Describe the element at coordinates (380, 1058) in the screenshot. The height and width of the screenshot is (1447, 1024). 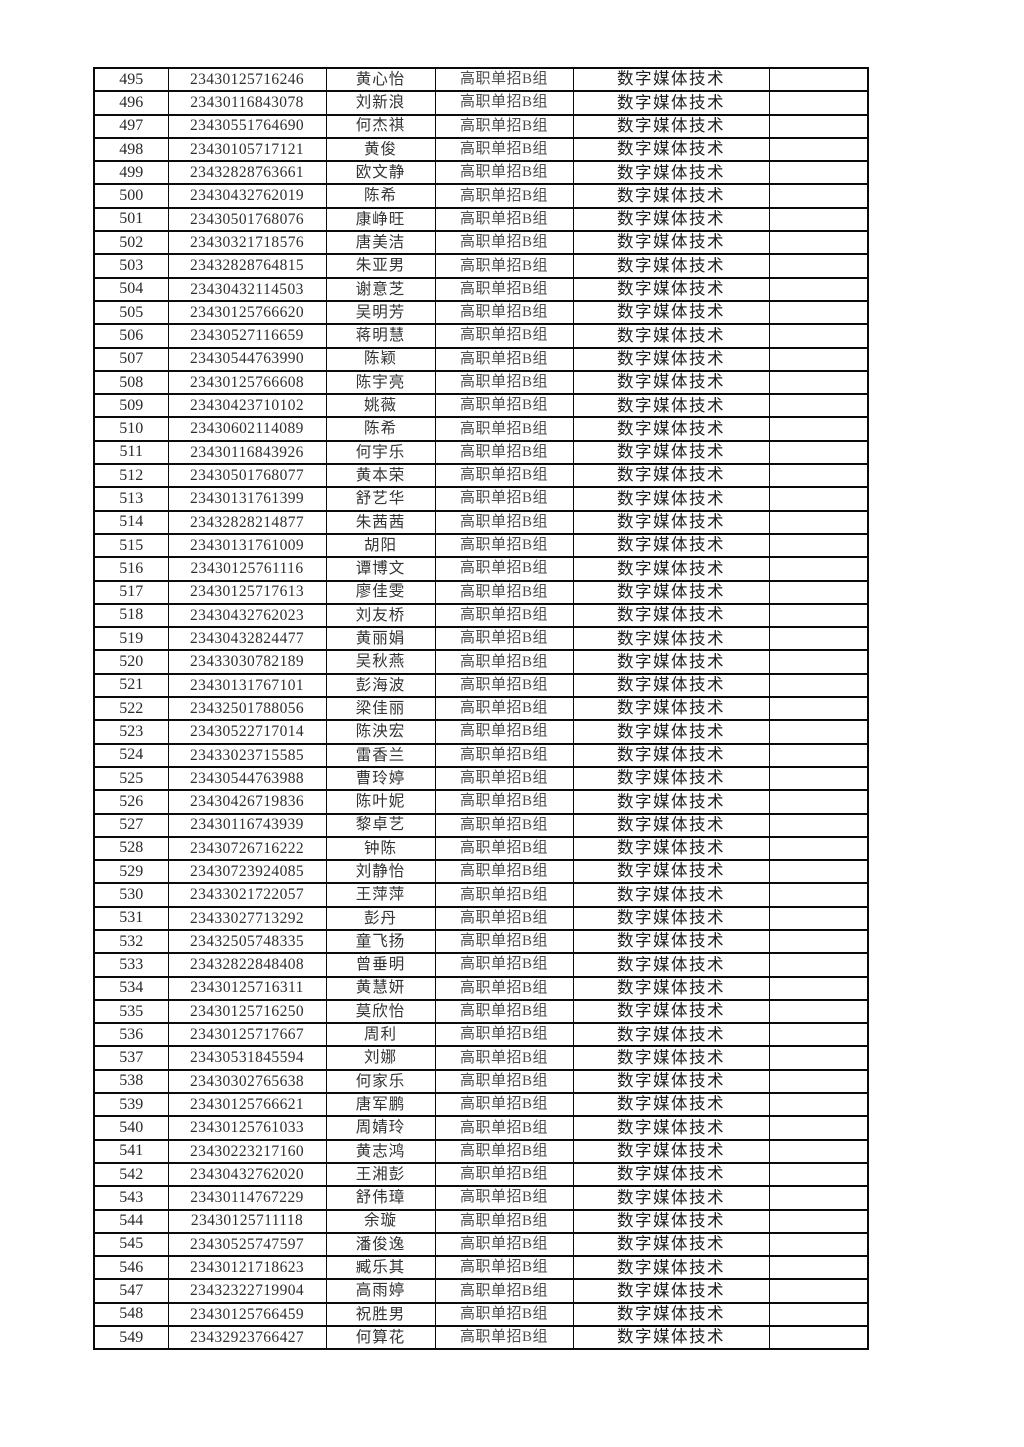
I see `candidate-name-cell: 刘娜` at that location.